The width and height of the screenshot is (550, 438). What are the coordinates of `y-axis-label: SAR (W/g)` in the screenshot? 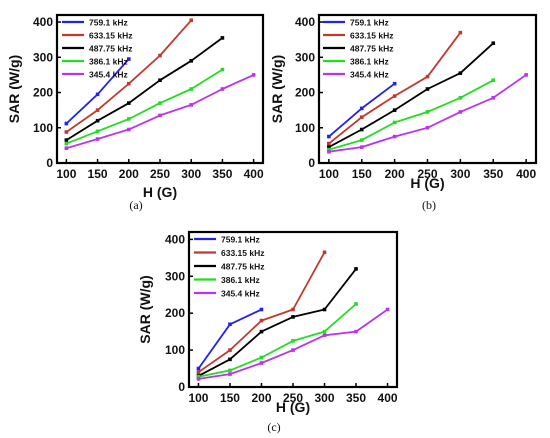 It's located at (145, 309).